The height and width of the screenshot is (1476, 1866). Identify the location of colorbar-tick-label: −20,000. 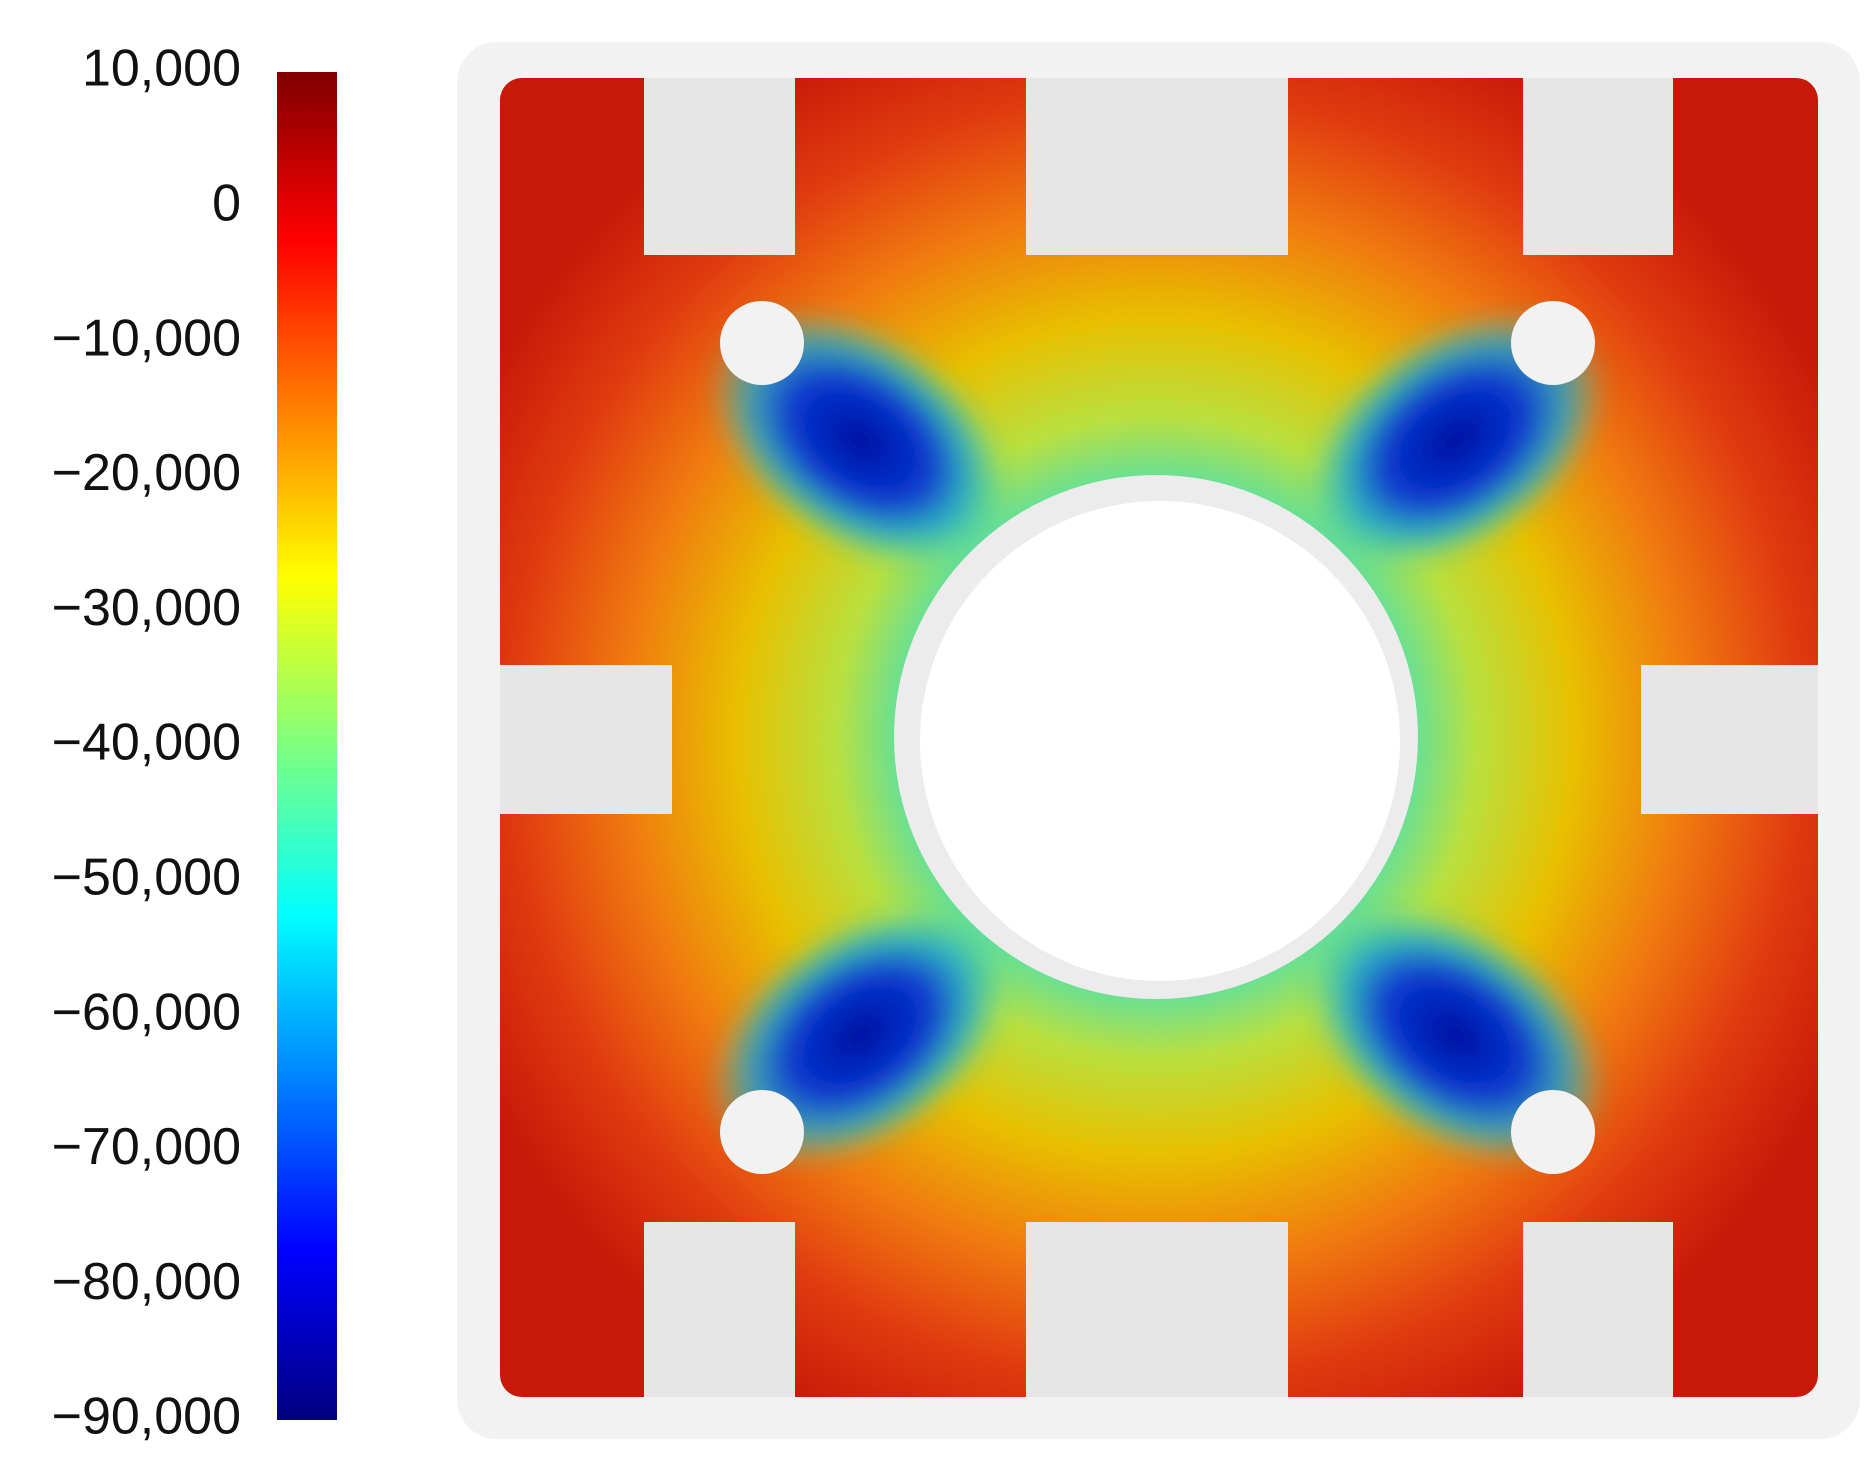
(146, 473).